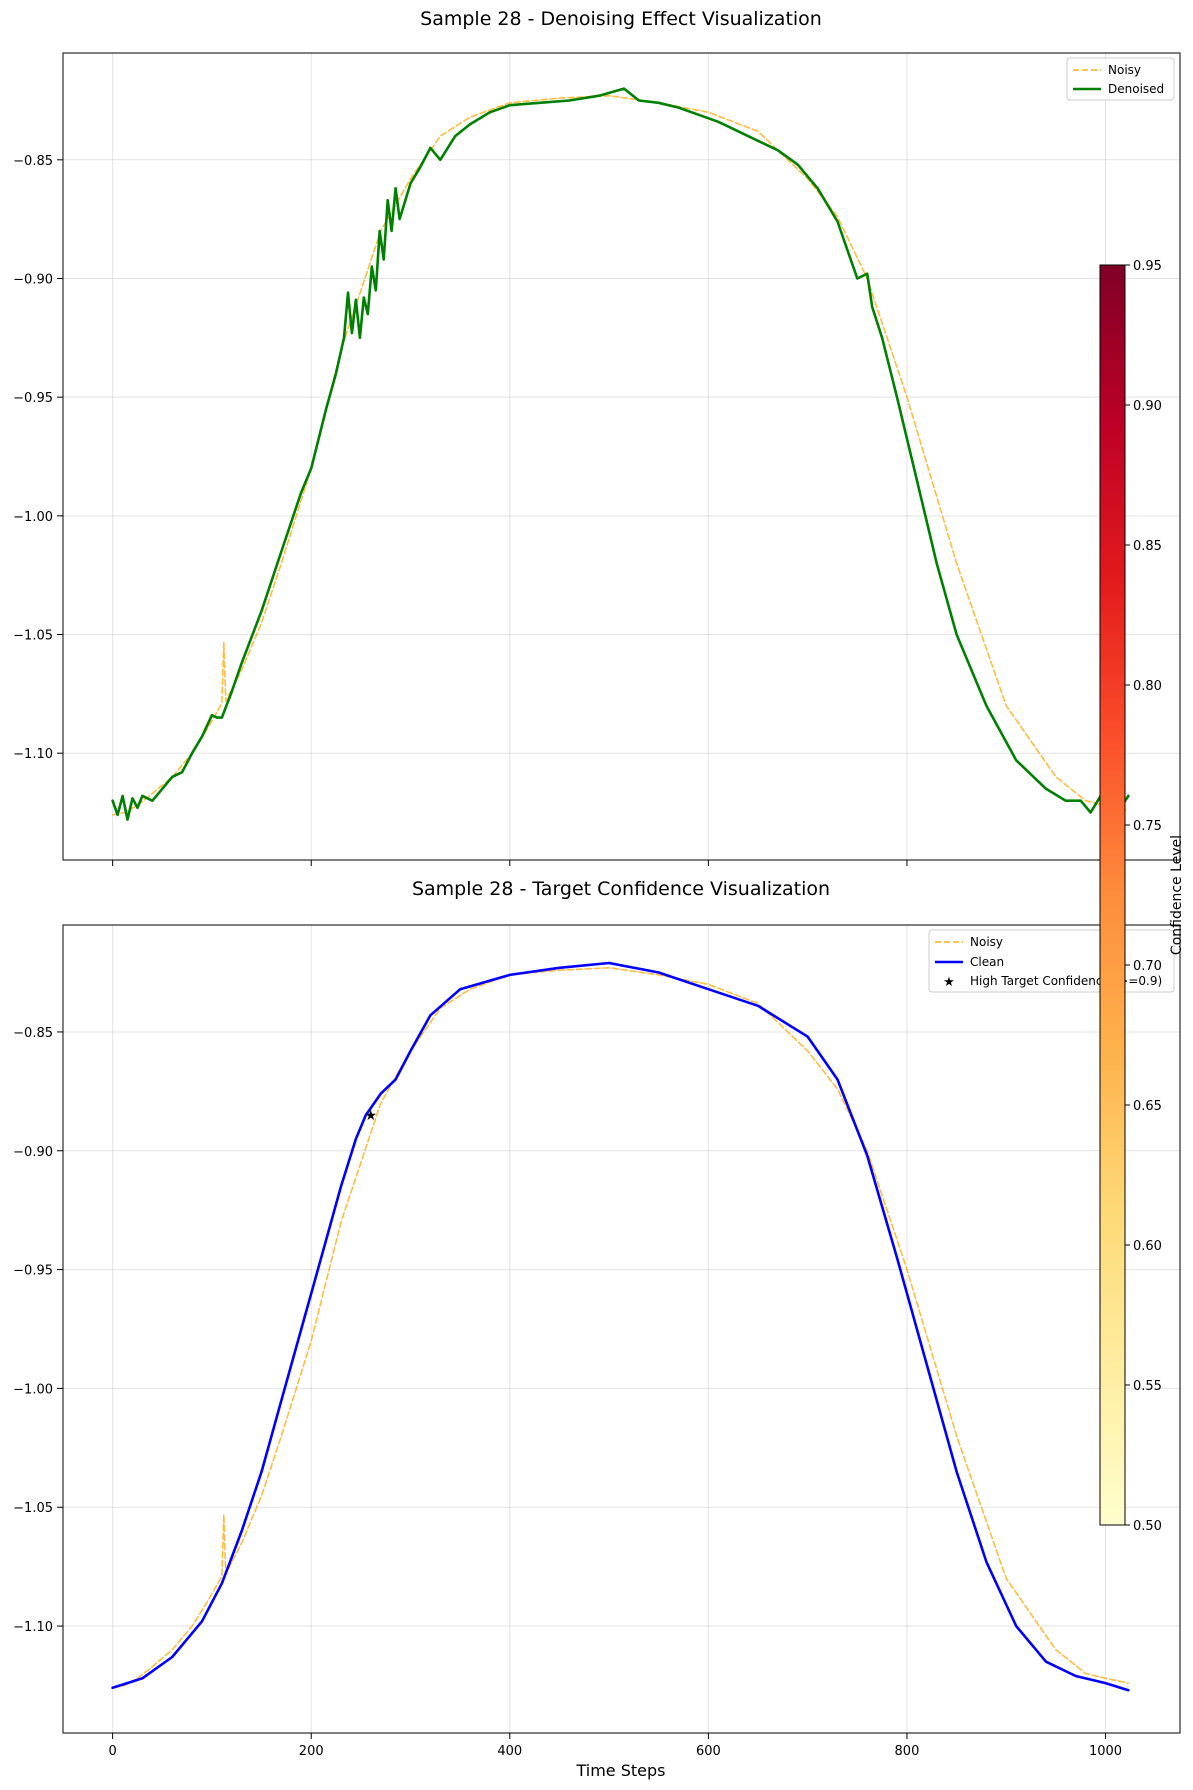  Describe the element at coordinates (1147, 826) in the screenshot. I see `colorbar-tick-label: 0.75` at that location.